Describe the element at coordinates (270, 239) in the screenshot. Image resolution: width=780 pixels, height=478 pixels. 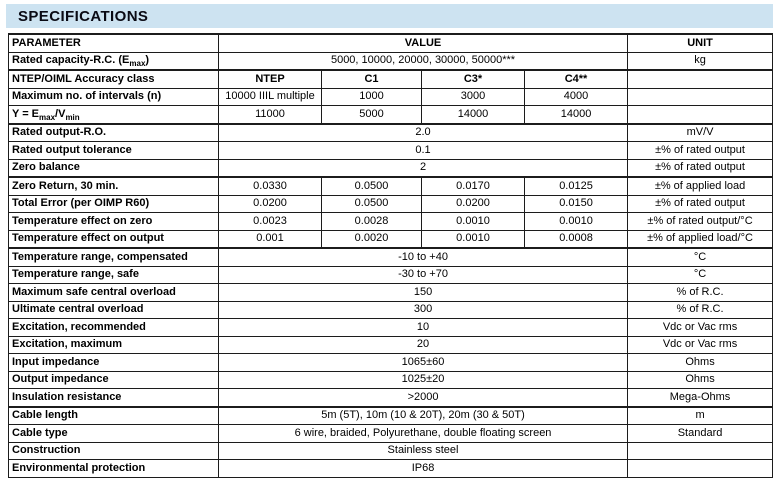
I see `value-cell: 0.001` at that location.